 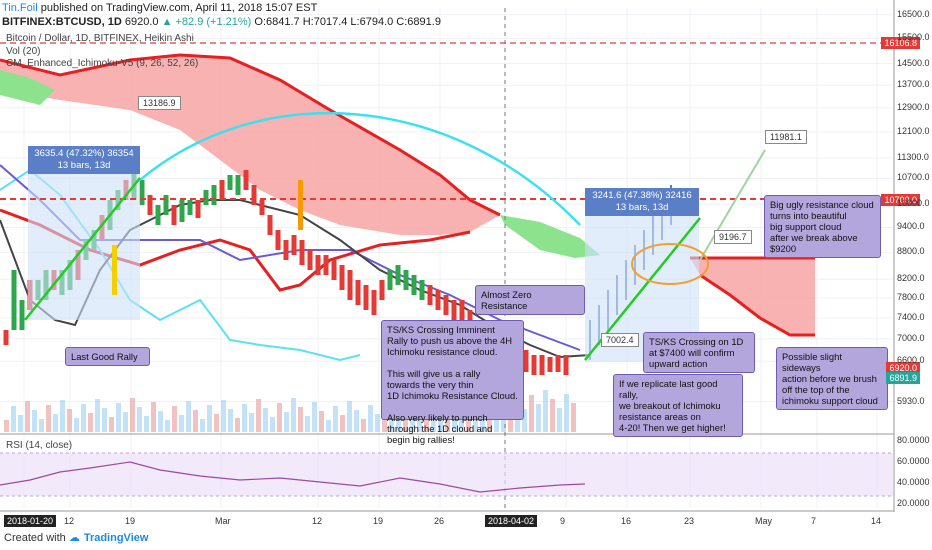 What do you see at coordinates (130, 521) in the screenshot?
I see `time-tick-label: 19` at bounding box center [130, 521].